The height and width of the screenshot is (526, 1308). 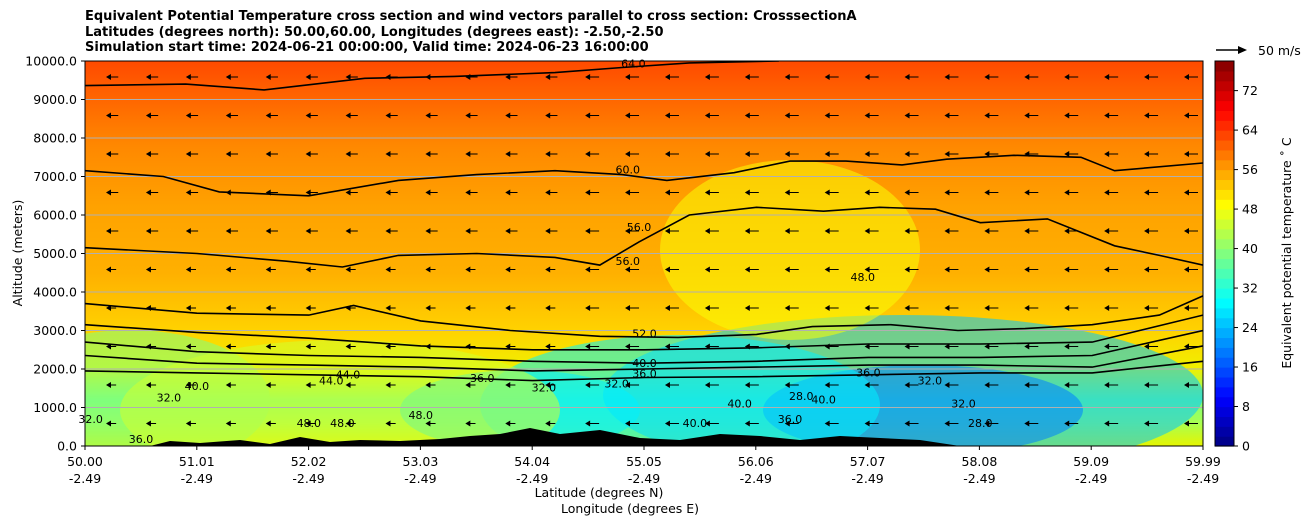 What do you see at coordinates (863, 277) in the screenshot?
I see `contour-label: 48.0` at bounding box center [863, 277].